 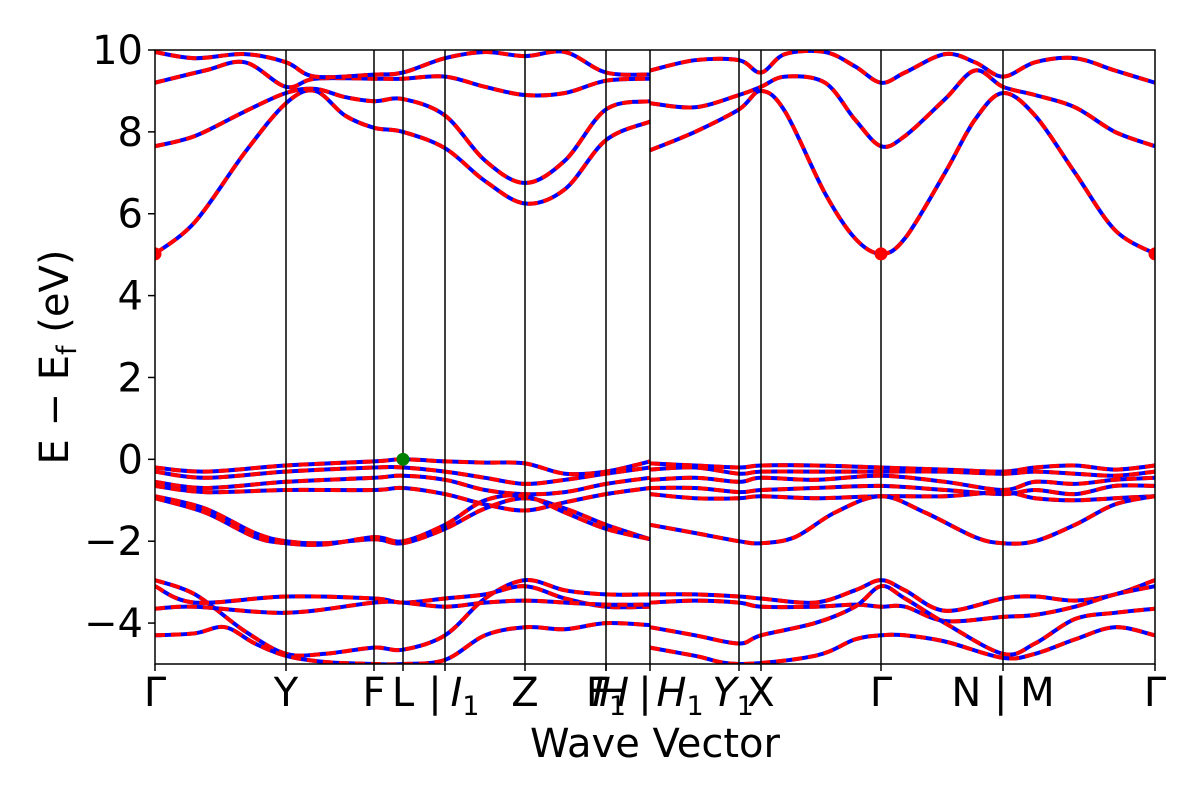 I want to click on x-tick-label: X, so click(x=760, y=693).